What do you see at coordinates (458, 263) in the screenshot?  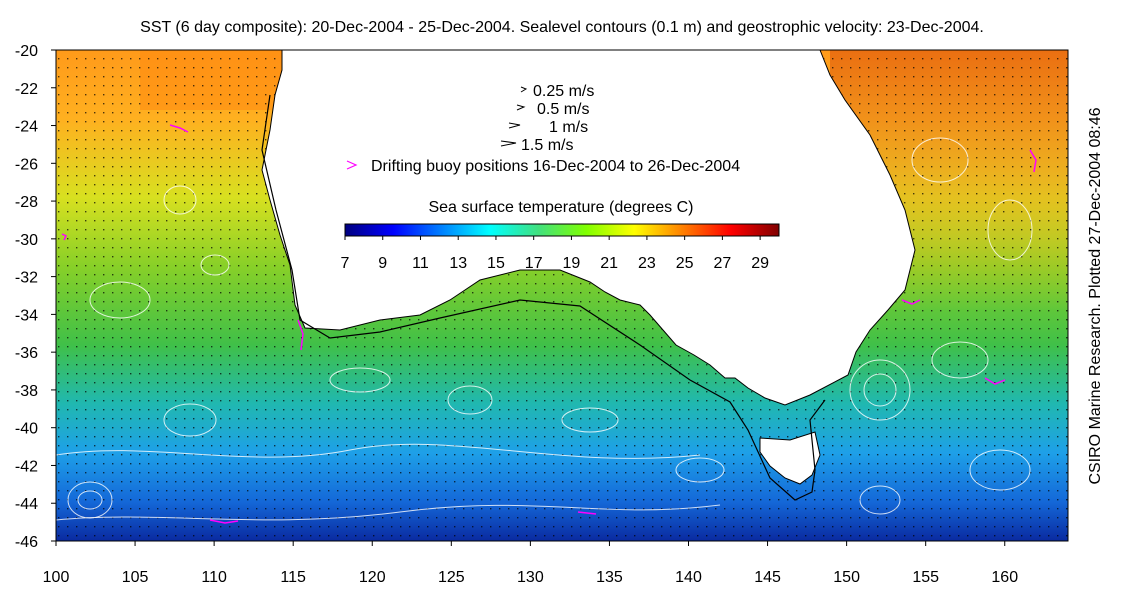 I see `colorbar-tick-label: 13` at bounding box center [458, 263].